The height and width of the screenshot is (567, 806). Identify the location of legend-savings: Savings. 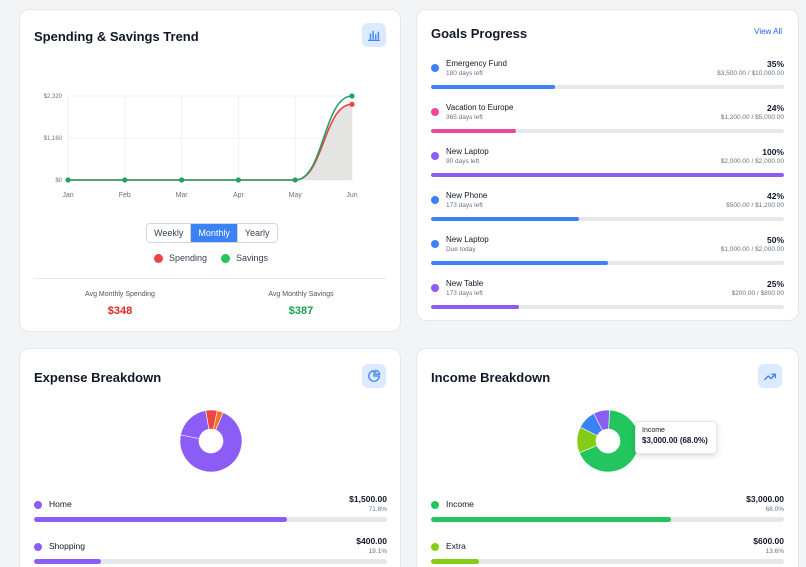
(244, 258).